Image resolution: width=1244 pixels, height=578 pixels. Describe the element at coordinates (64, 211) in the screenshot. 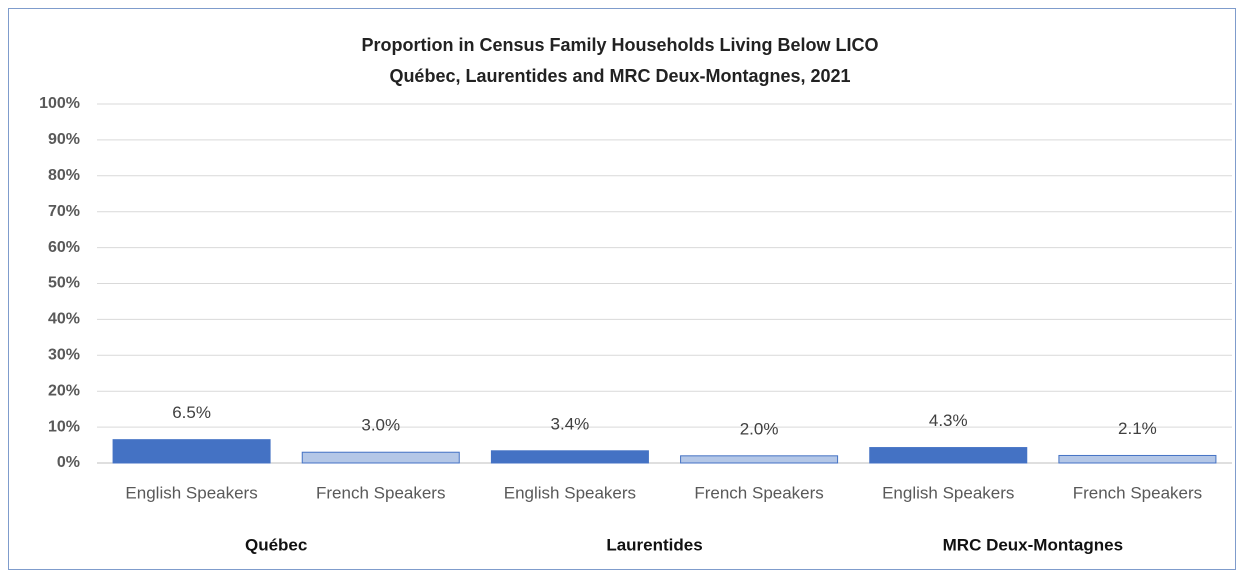

I see `y-tick-label: 70%` at that location.